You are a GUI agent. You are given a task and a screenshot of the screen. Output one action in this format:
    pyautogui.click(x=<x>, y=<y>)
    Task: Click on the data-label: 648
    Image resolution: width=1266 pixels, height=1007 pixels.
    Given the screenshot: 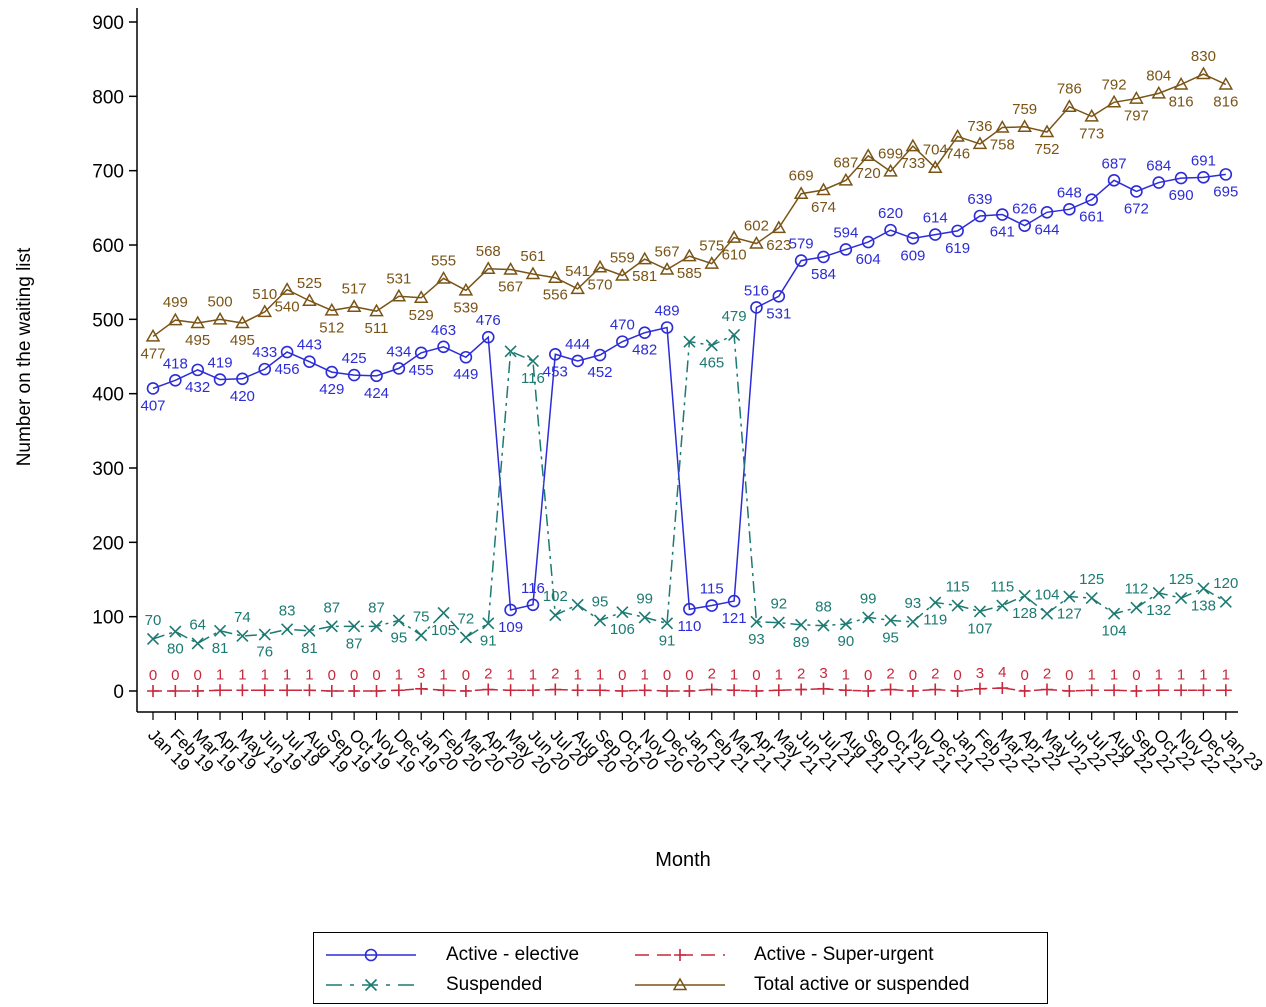 What is the action you would take?
    pyautogui.click(x=1069, y=192)
    